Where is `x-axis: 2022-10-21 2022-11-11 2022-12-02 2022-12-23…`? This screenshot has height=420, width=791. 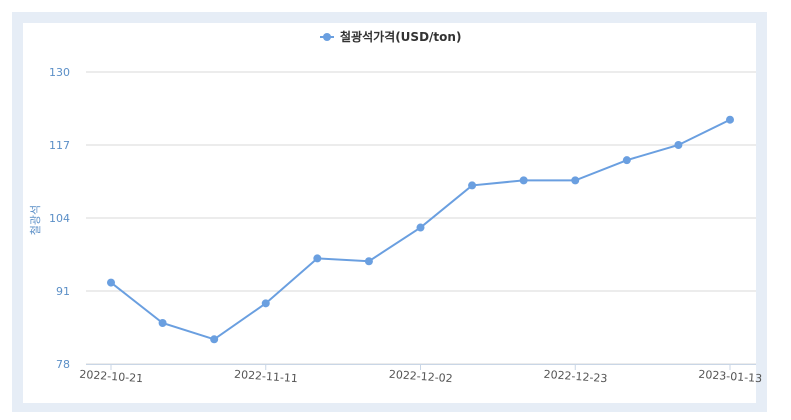 x-axis: 2022-10-21 2022-11-11 2022-12-02 2022-12-23… is located at coordinates (421, 374).